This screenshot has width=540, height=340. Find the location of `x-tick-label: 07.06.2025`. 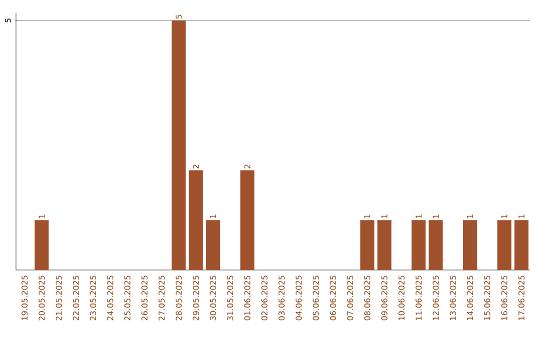

x-tick-label: 07.06.2025 is located at coordinates (350, 298).